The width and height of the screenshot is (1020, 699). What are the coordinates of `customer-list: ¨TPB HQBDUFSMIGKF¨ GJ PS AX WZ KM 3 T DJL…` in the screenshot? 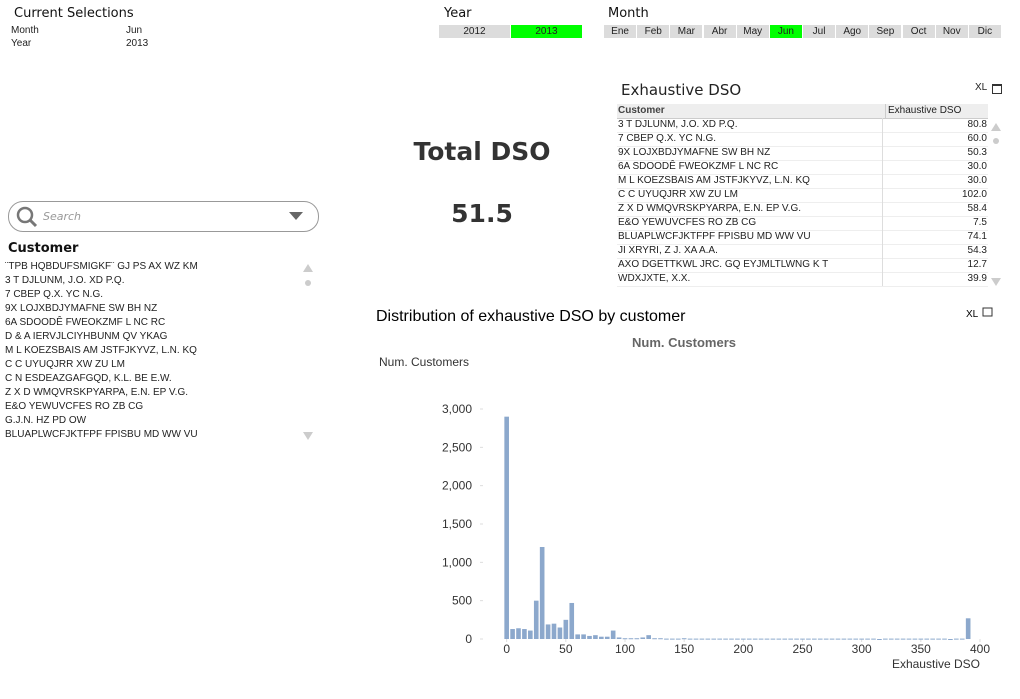 It's located at (150, 354).